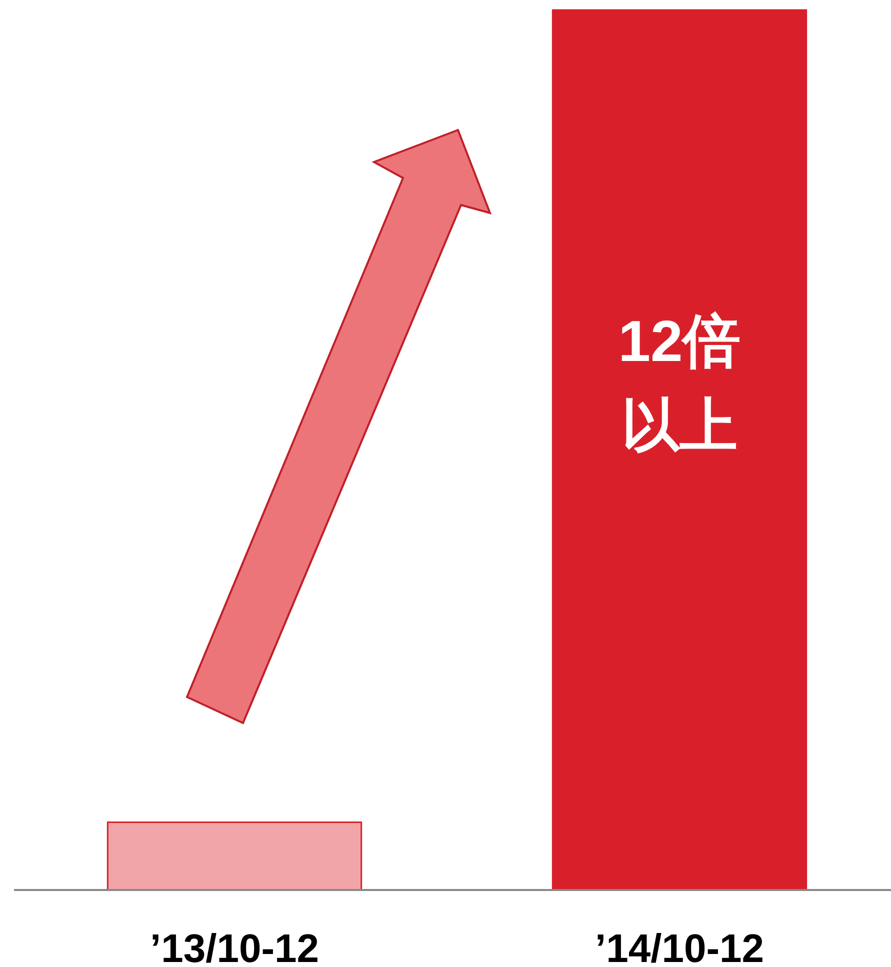 The image size is (891, 967). What do you see at coordinates (235, 947) in the screenshot?
I see `x-tick-label: ’13/10-12` at bounding box center [235, 947].